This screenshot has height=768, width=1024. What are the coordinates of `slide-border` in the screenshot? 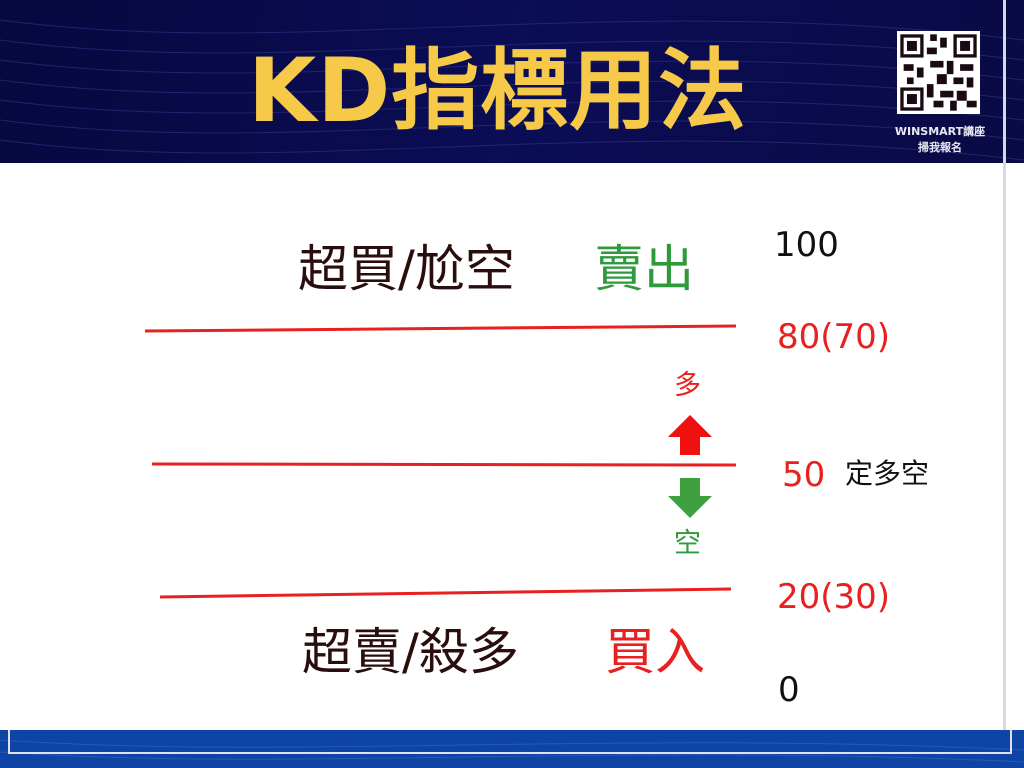 It's located at (1004, 372).